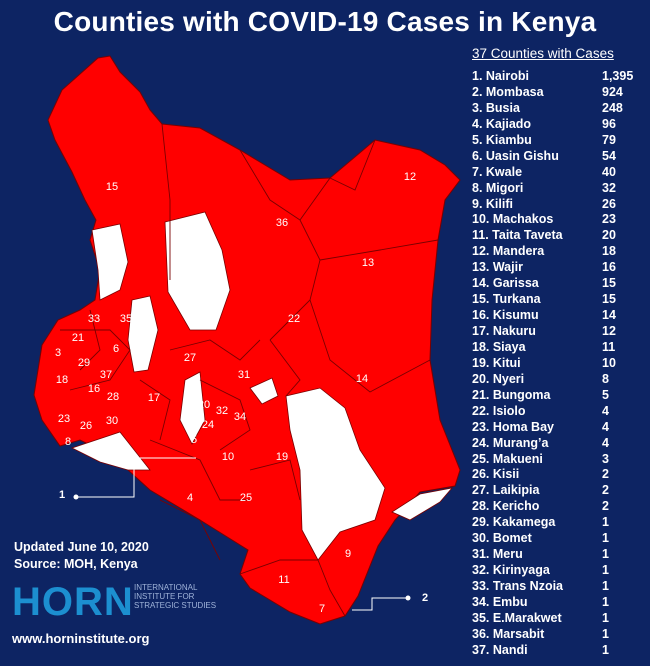 The image size is (650, 666). What do you see at coordinates (505, 315) in the screenshot?
I see `county-name: 16. Kisumu` at bounding box center [505, 315].